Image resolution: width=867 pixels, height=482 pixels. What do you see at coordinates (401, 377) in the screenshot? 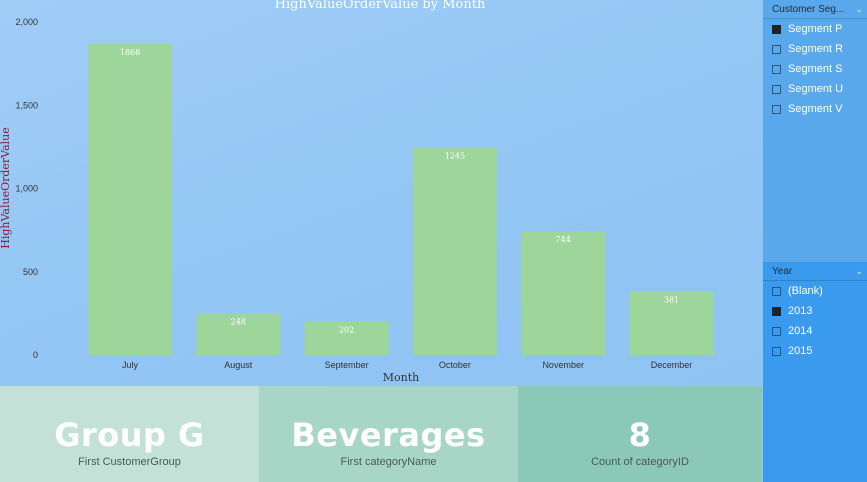
I see `x-axis-label: Month` at bounding box center [401, 377].